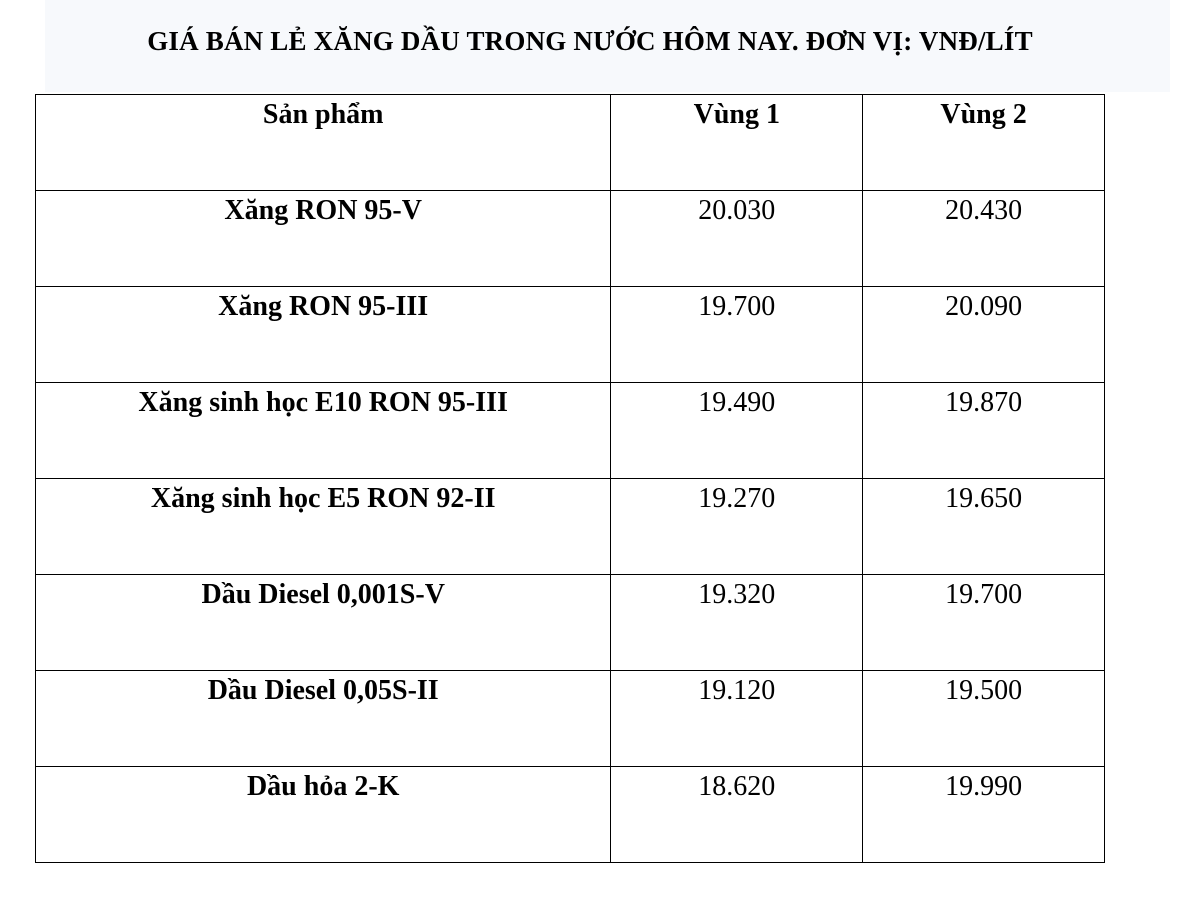 Image resolution: width=1180 pixels, height=906 pixels. What do you see at coordinates (737, 814) in the screenshot?
I see `region-1-price-cell: 18.620` at bounding box center [737, 814].